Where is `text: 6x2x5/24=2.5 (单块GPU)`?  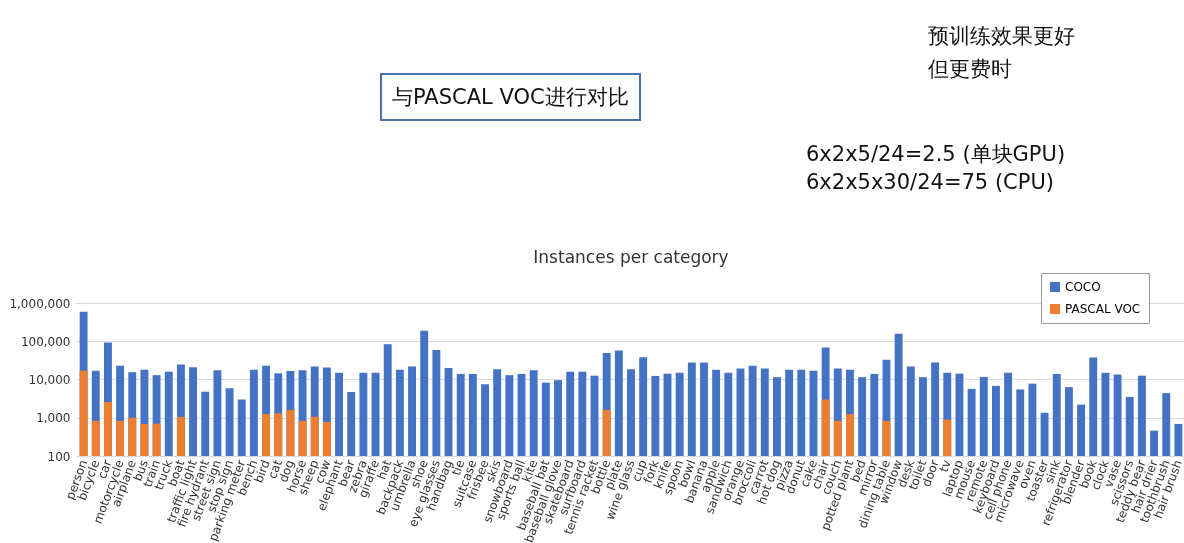
text: 6x2x5/24=2.5 (单块GPU) is located at coordinates (936, 154).